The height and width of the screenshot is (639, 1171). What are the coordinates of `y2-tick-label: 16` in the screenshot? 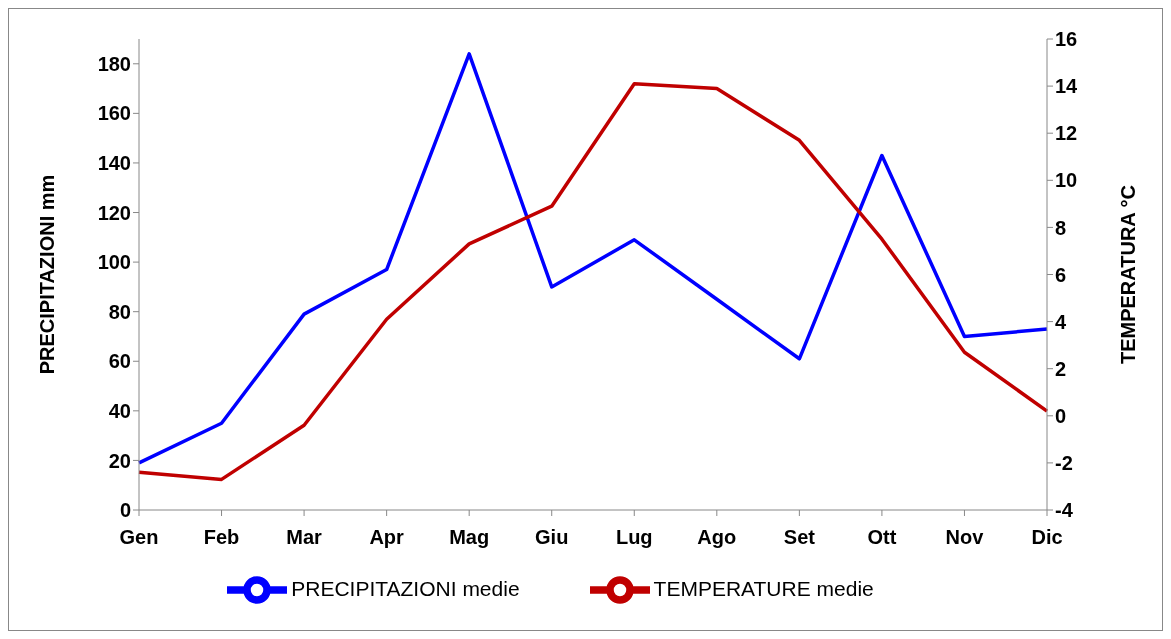 It's located at (1066, 39).